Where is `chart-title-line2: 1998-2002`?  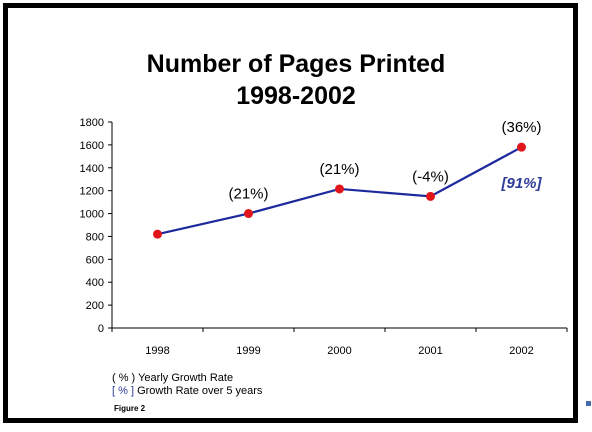 chart-title-line2: 1998-2002 is located at coordinates (296, 96).